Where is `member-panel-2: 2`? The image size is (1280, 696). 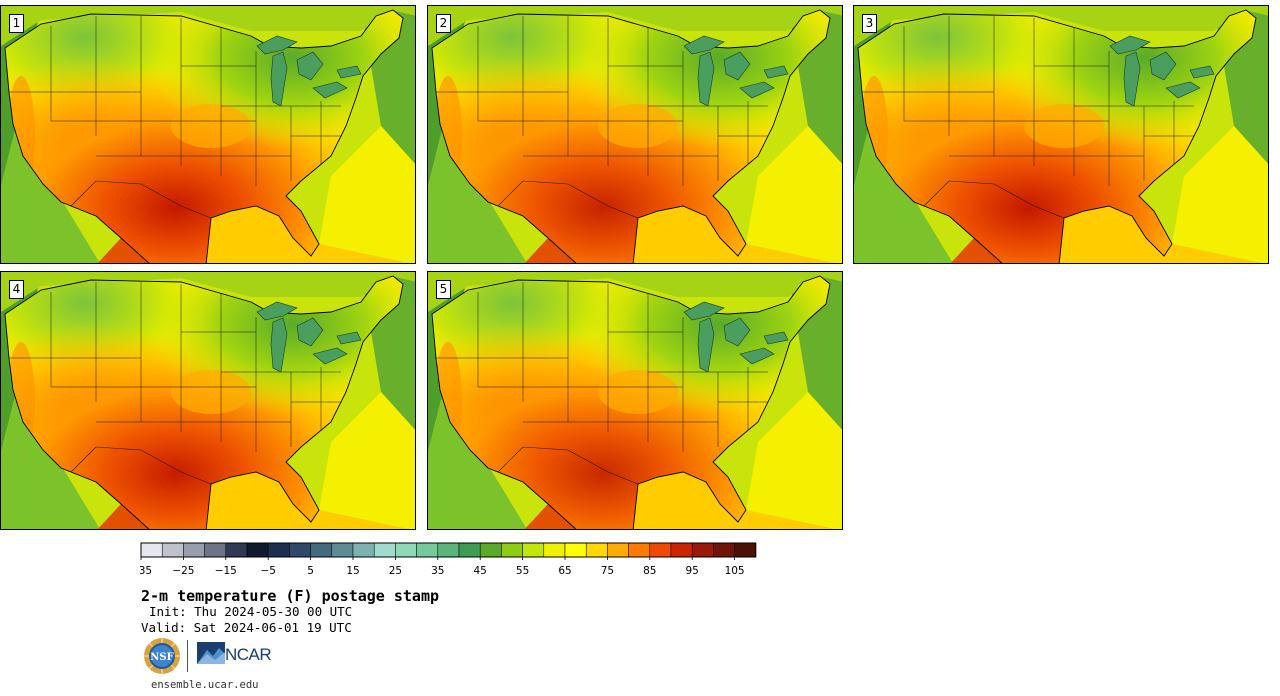
member-panel-2: 2 is located at coordinates (635, 134).